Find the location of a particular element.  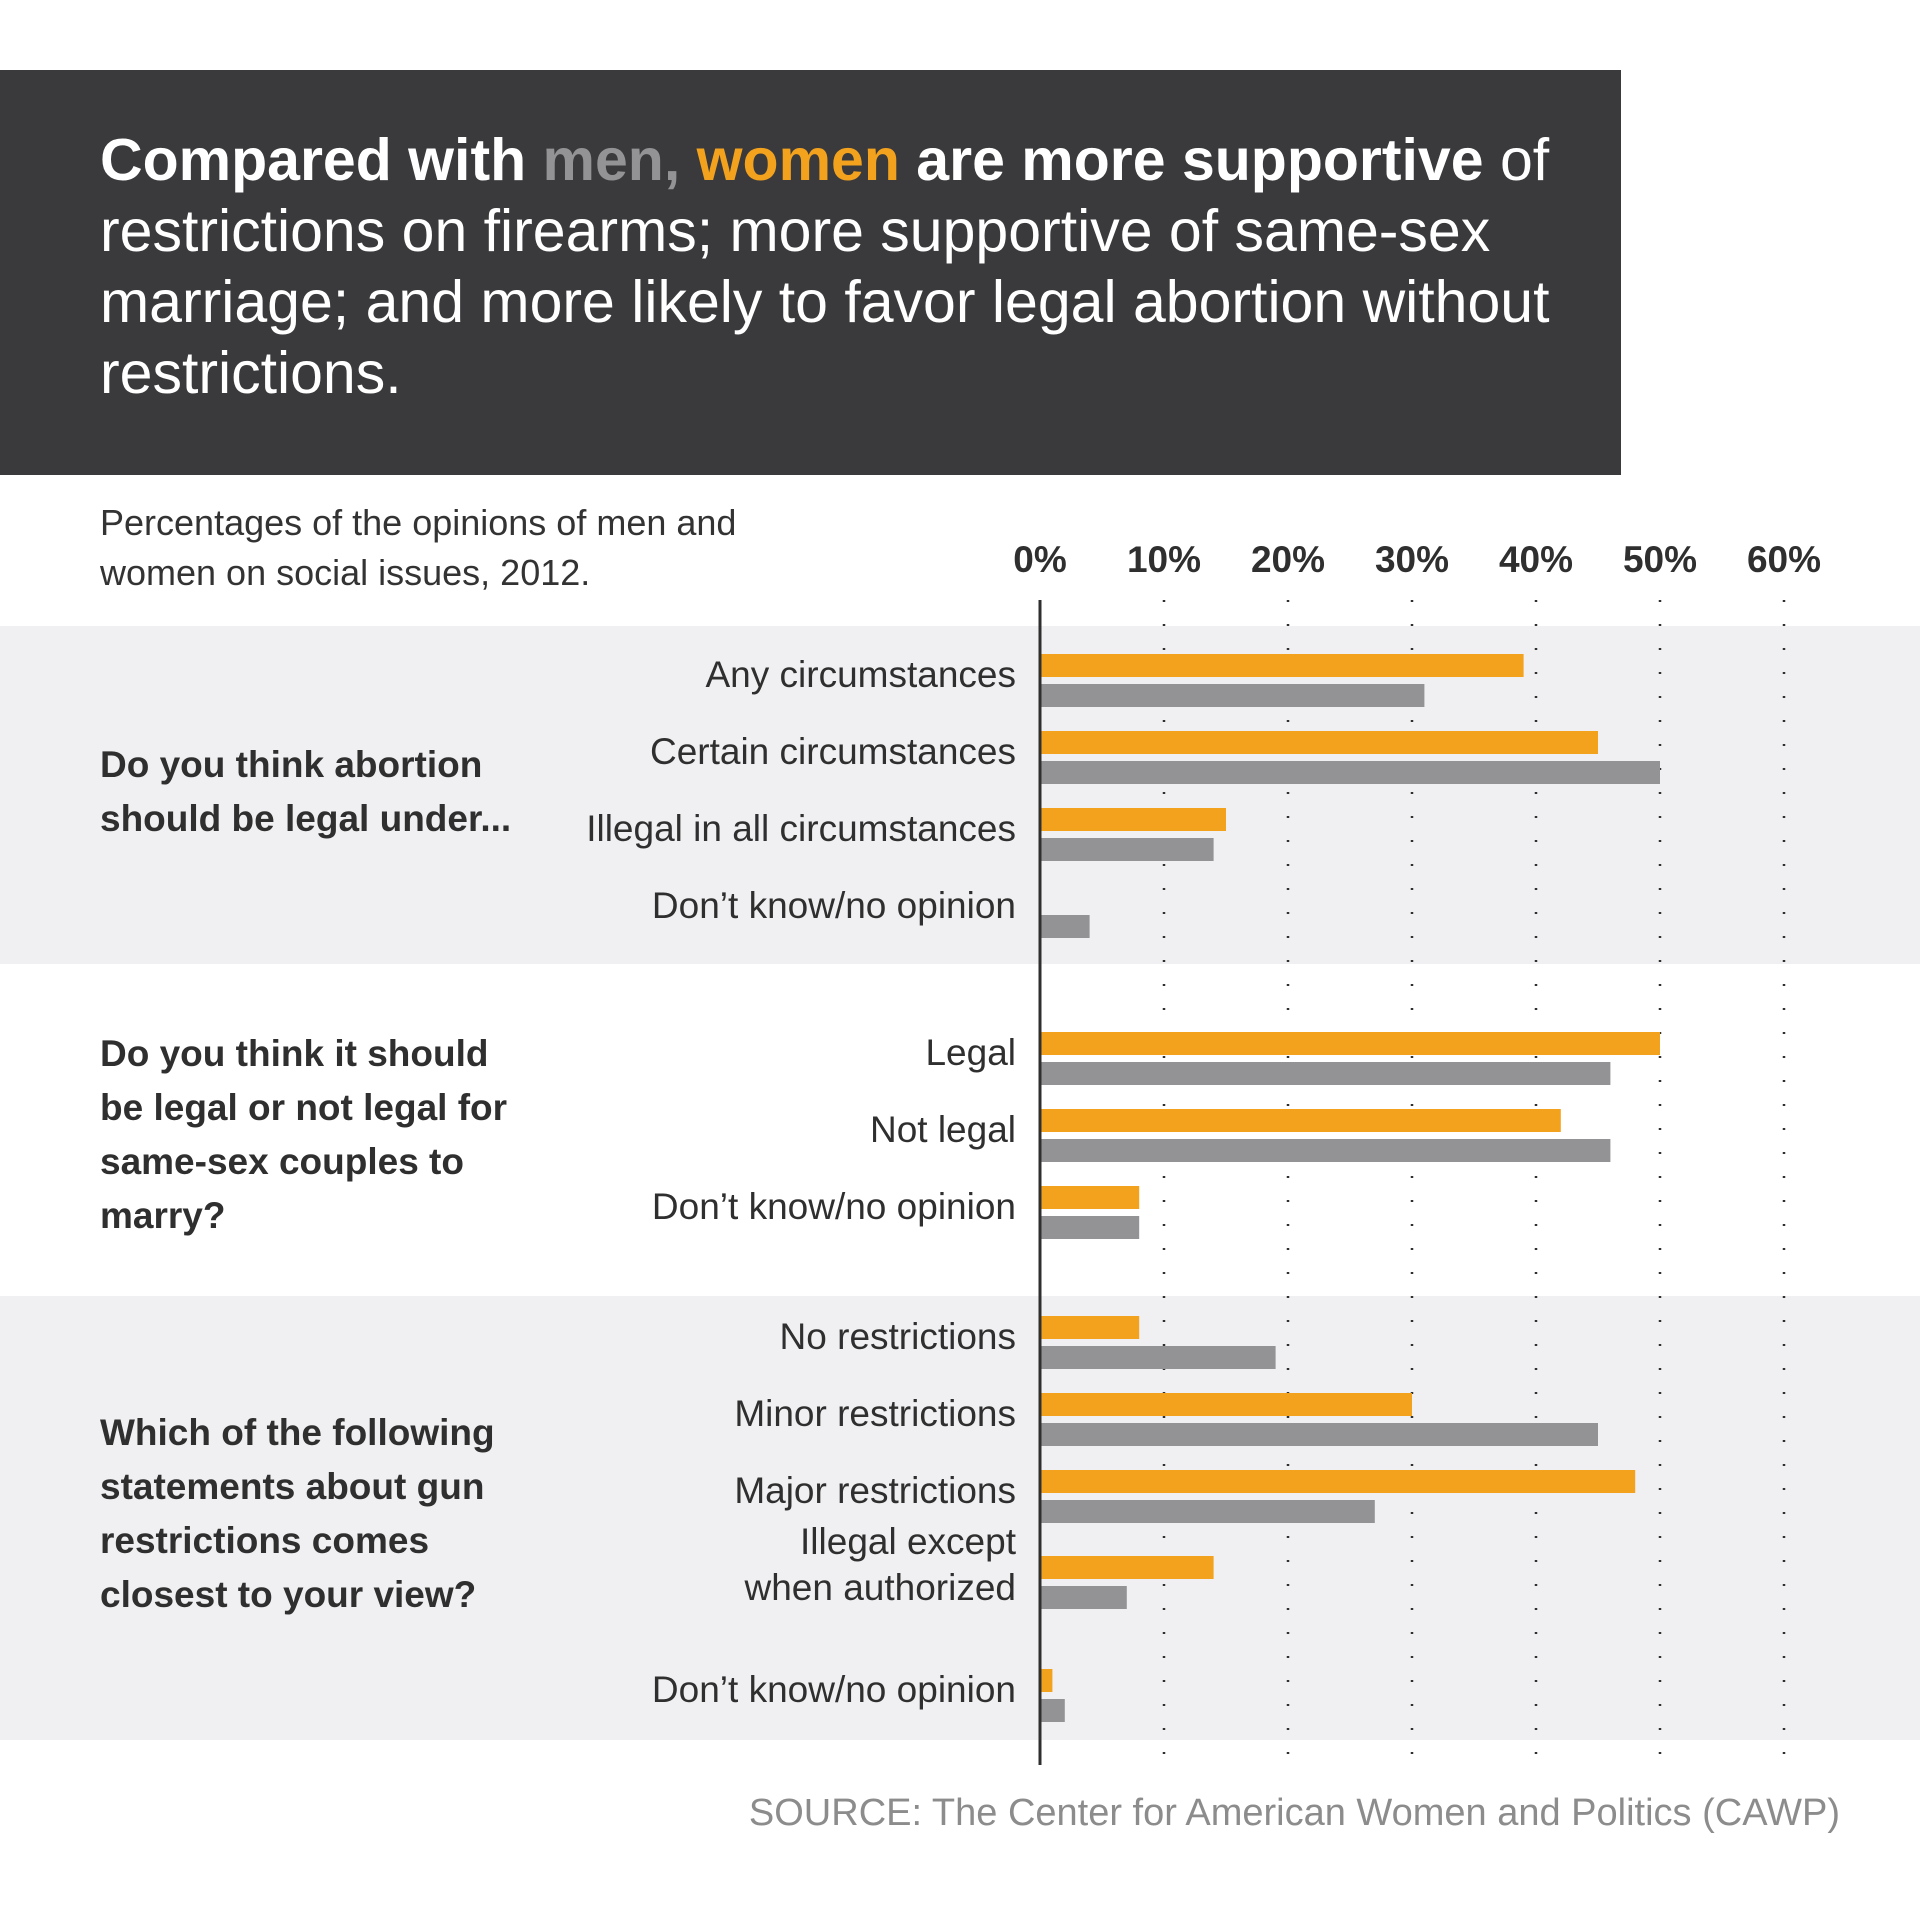

tick-label: 0% is located at coordinates (1039, 559).